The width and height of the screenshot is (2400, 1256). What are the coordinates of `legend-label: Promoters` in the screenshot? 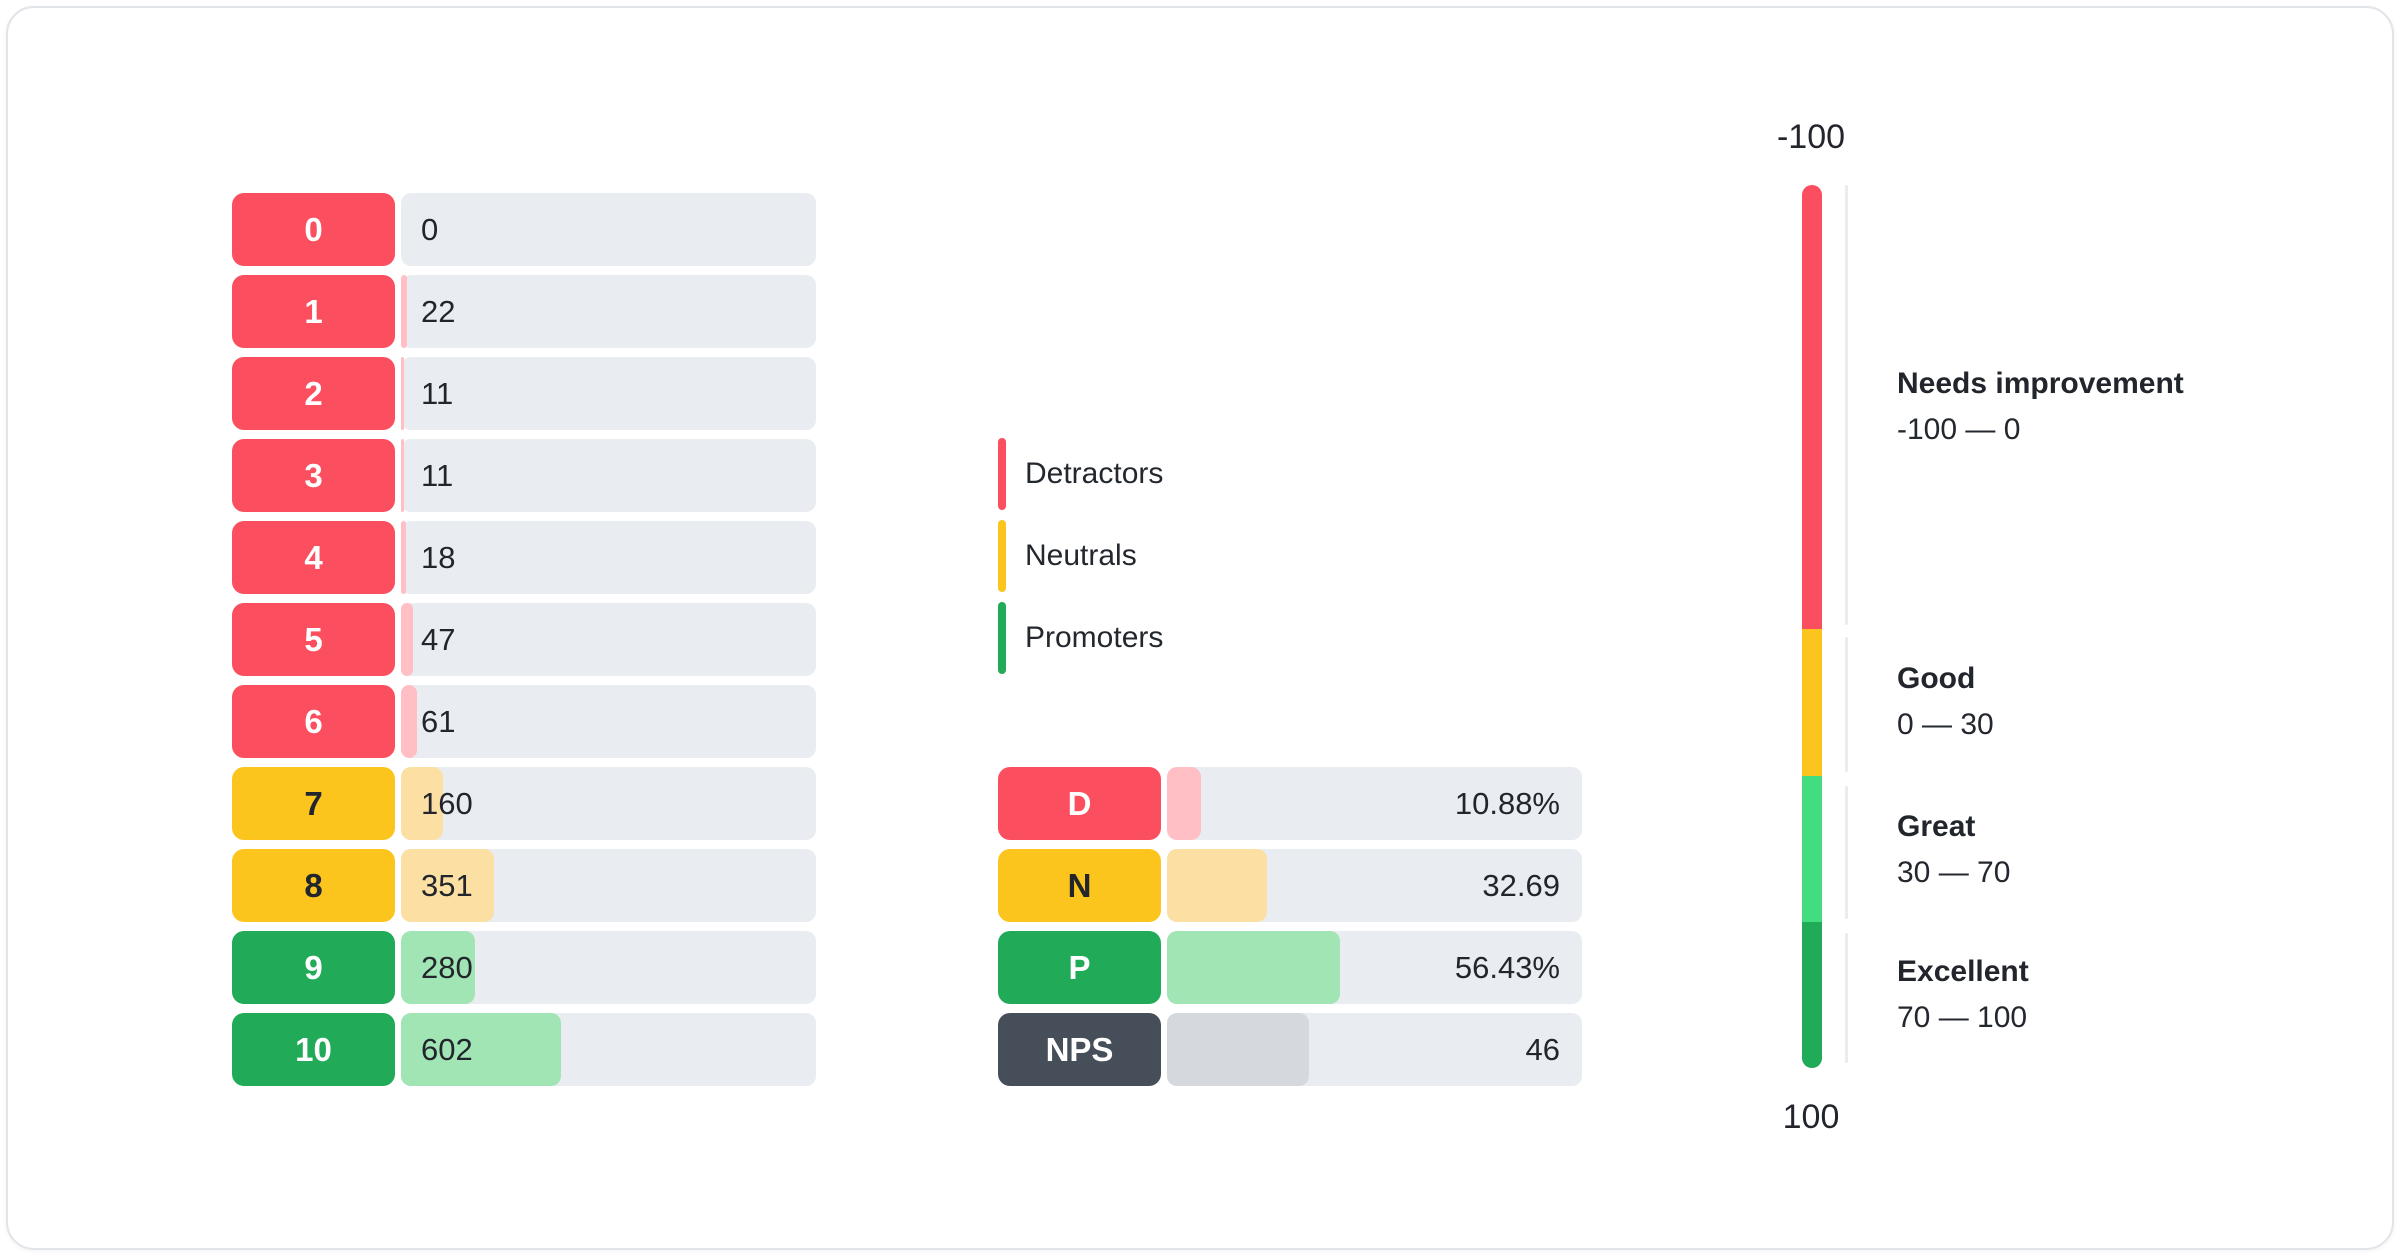 It's located at (1094, 637).